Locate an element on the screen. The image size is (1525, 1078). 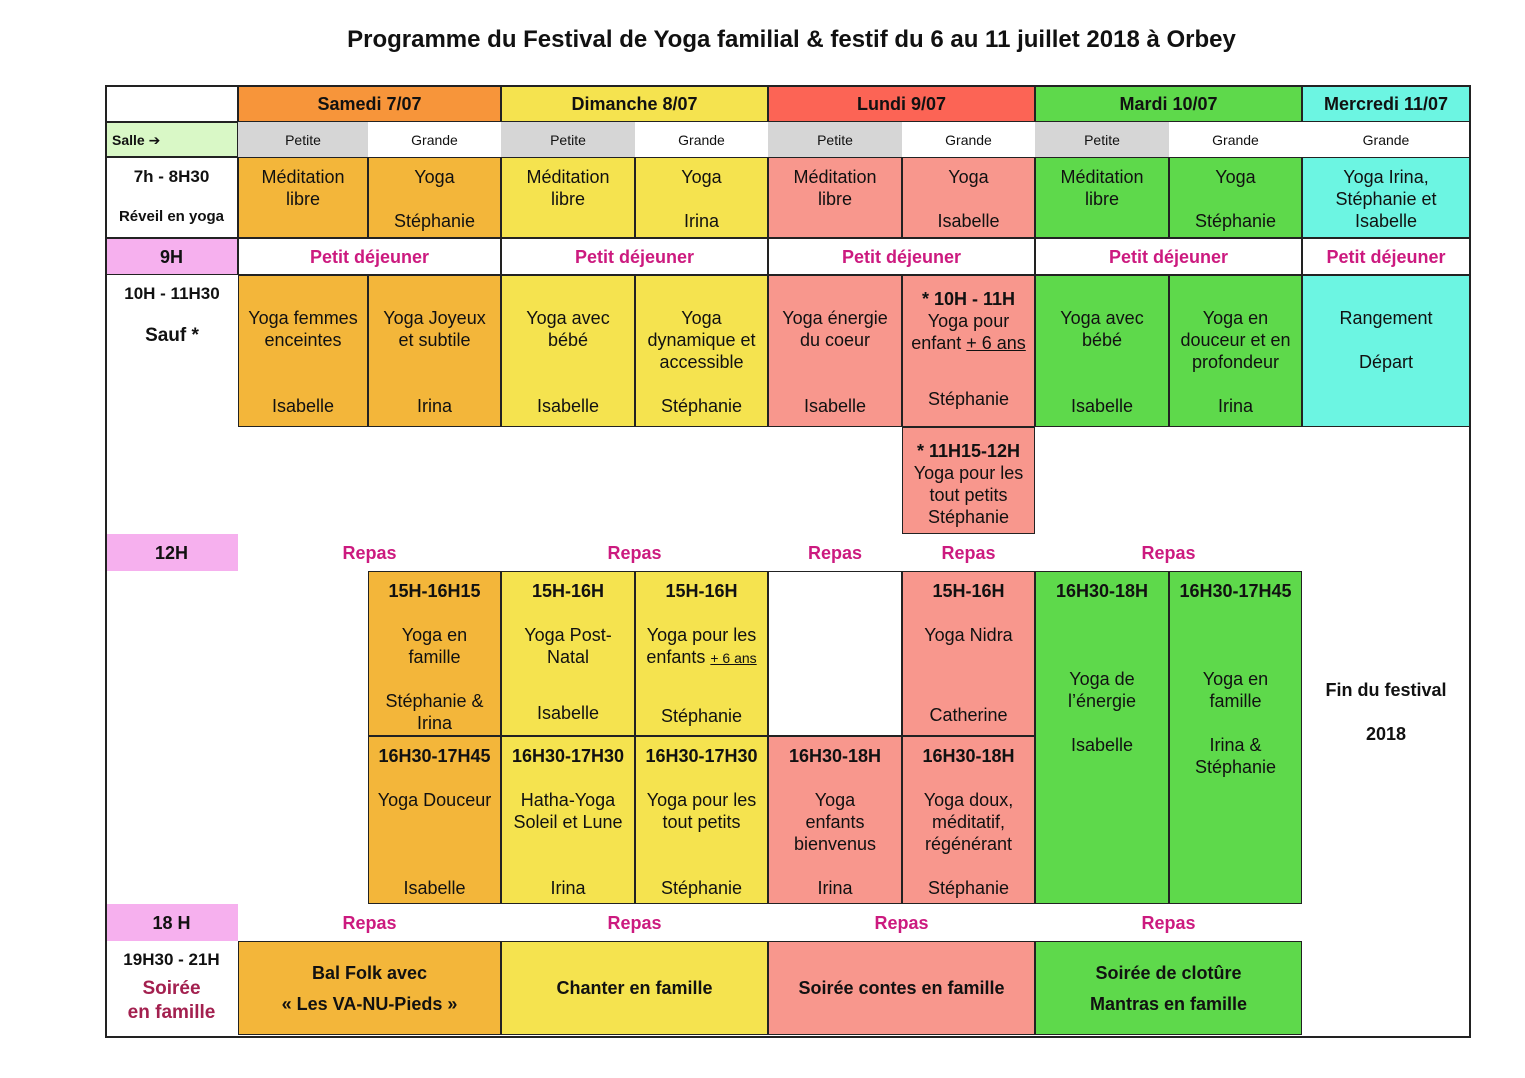
session-title: famille is located at coordinates (1235, 701).